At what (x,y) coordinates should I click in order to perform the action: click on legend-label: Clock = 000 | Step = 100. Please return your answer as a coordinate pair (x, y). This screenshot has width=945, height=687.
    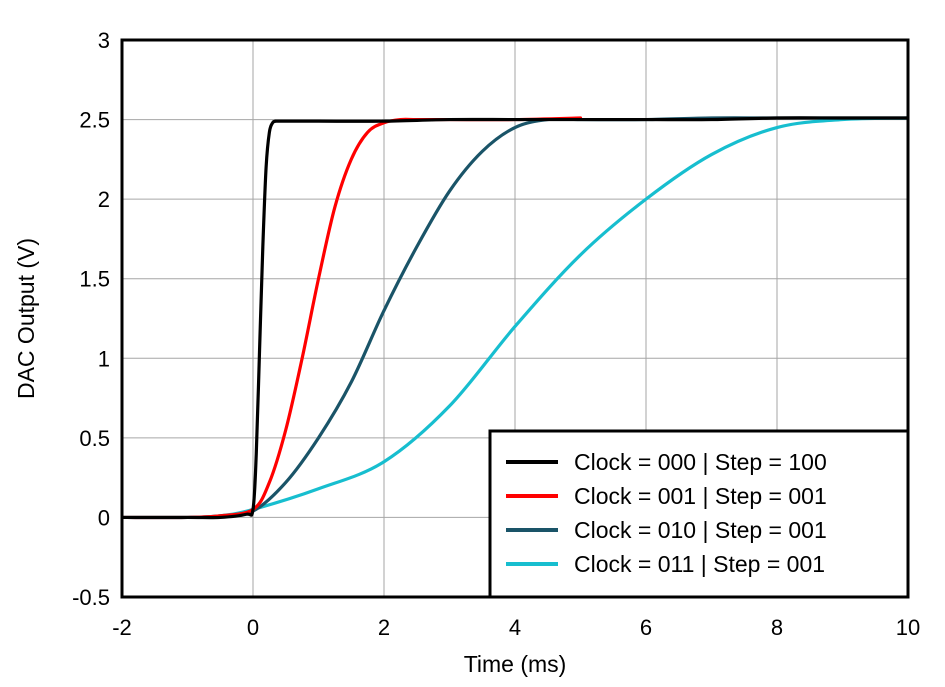
    Looking at the image, I should click on (700, 462).